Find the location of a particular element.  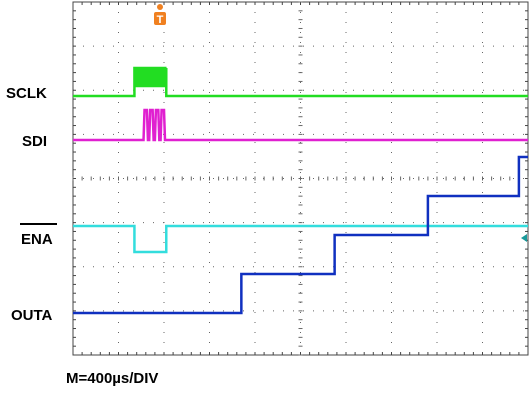

trigger-marker-letter: T is located at coordinates (160, 20).